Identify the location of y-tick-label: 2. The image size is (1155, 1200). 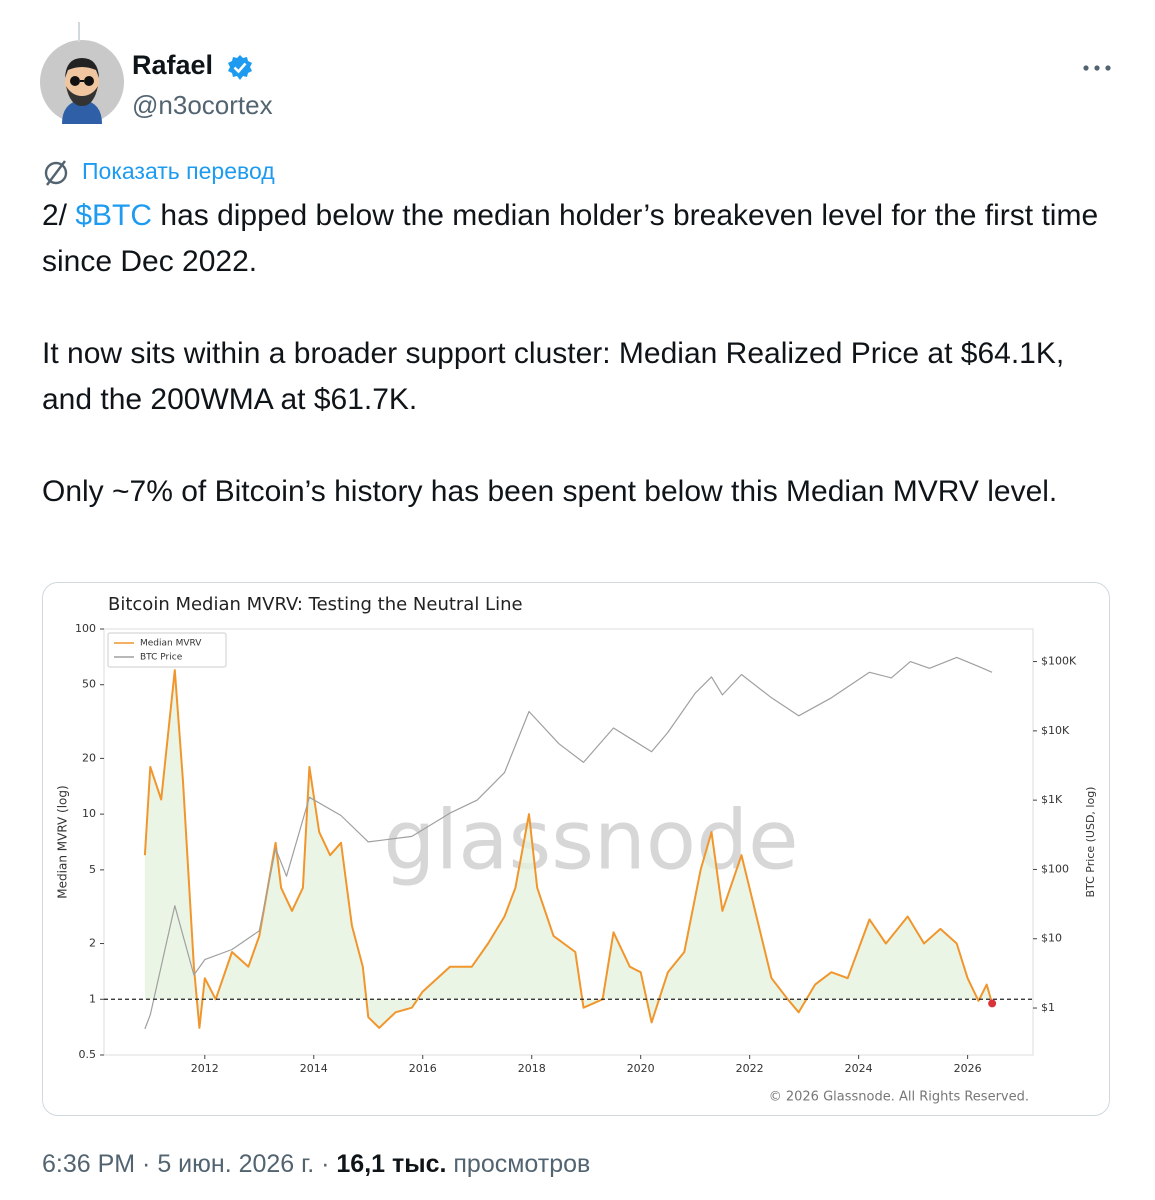
(92, 943).